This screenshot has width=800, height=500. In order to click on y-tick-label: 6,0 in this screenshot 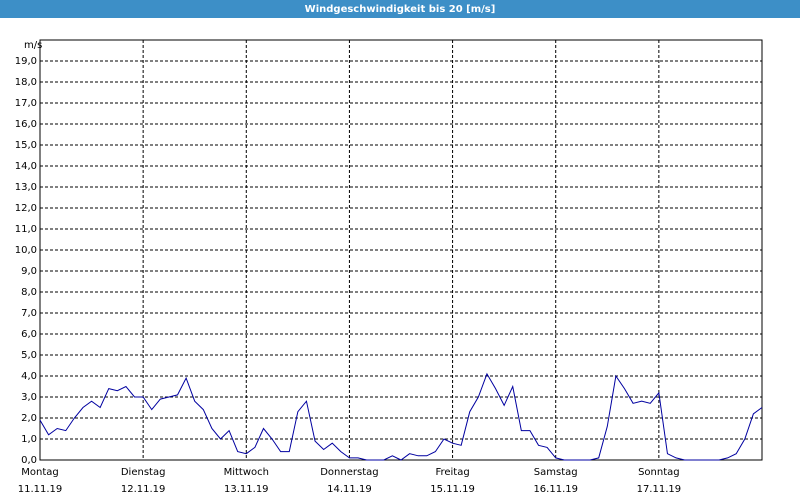, I will do `click(29, 334)`.